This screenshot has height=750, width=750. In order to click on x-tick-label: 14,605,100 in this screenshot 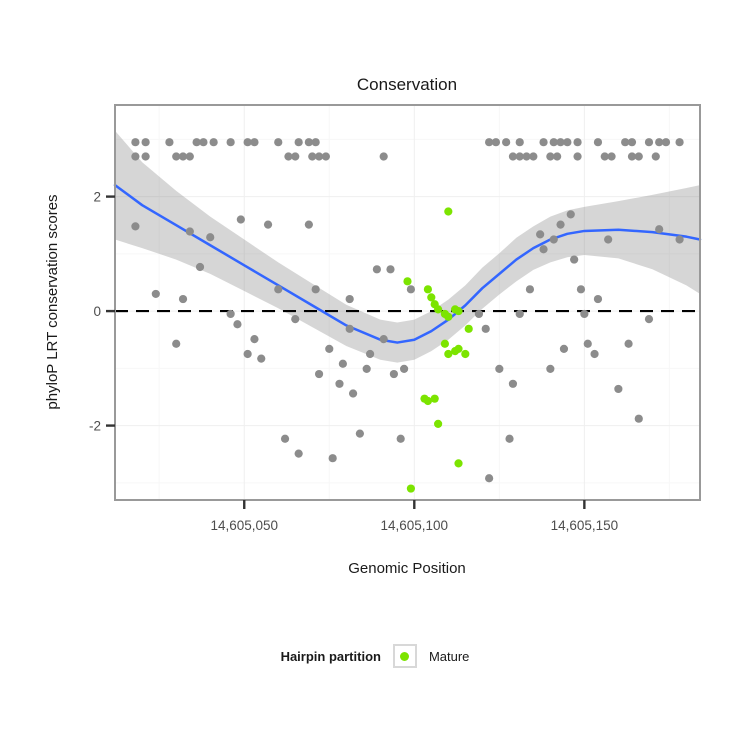, I will do `click(415, 525)`.